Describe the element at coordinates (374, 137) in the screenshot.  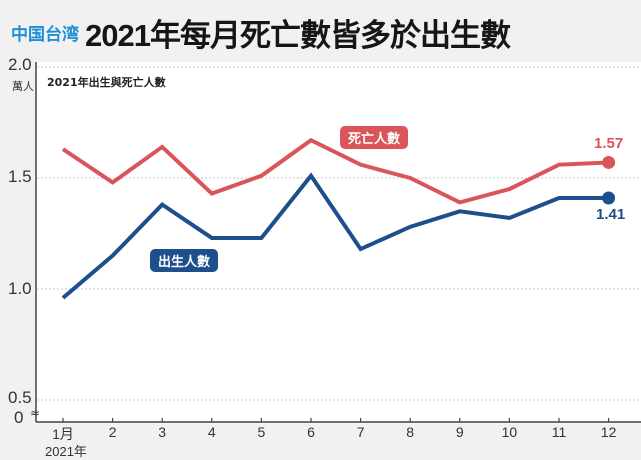
I see `legend-deaths: 死亡人數` at that location.